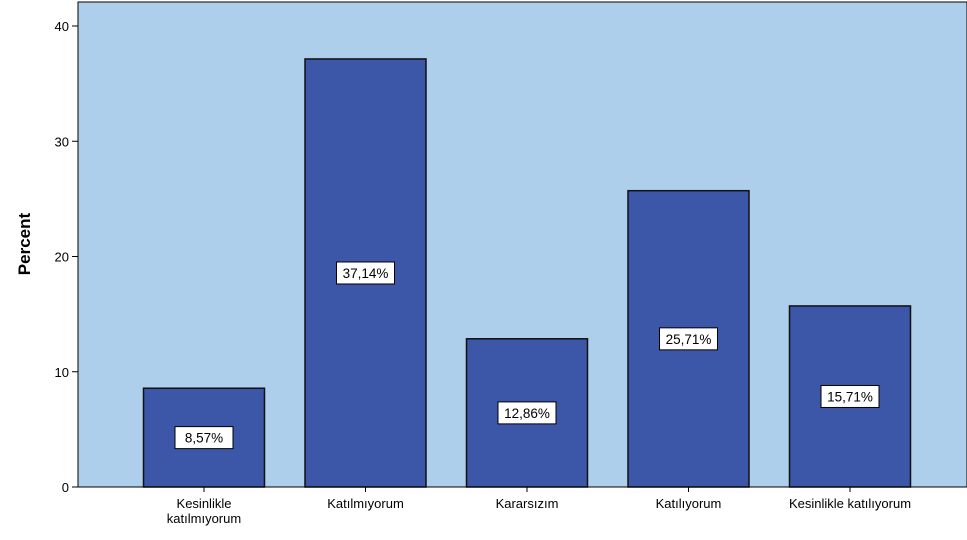 This screenshot has width=967, height=540. Describe the element at coordinates (24, 243) in the screenshot. I see `y-axis-title: Percent` at that location.